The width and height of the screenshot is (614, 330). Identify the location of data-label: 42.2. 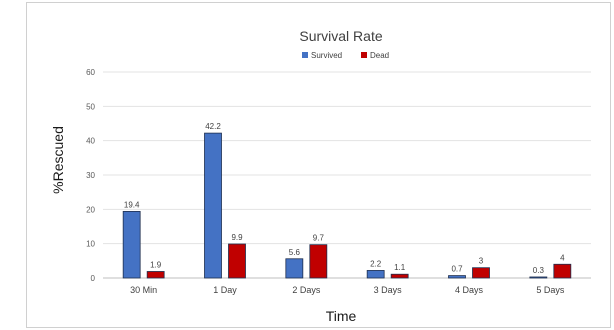
(213, 126).